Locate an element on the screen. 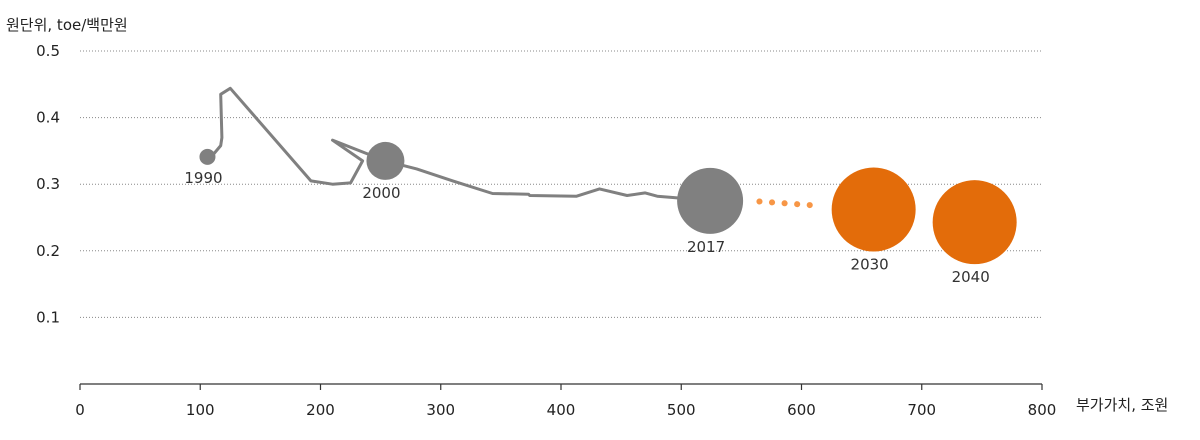  y-tick-label: 0.4 is located at coordinates (48, 118).